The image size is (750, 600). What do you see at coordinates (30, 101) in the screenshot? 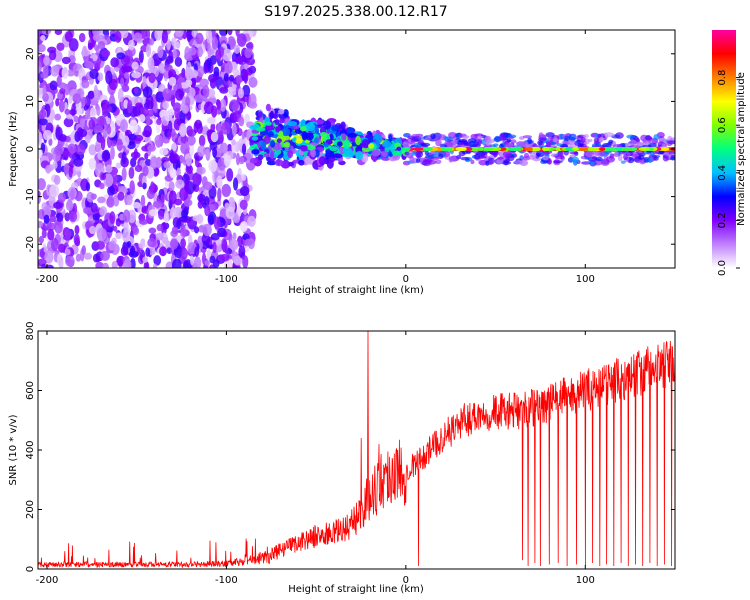
I see `spectrogram-y-tick-label: 10` at bounding box center [30, 101].